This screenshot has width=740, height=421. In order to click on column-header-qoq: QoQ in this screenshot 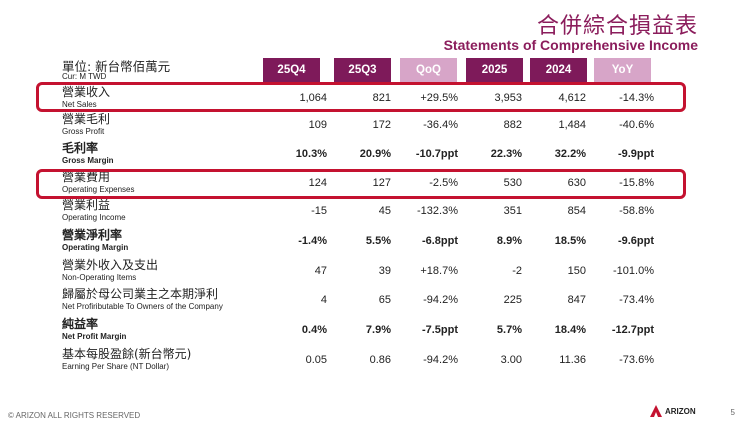, I will do `click(428, 70)`.